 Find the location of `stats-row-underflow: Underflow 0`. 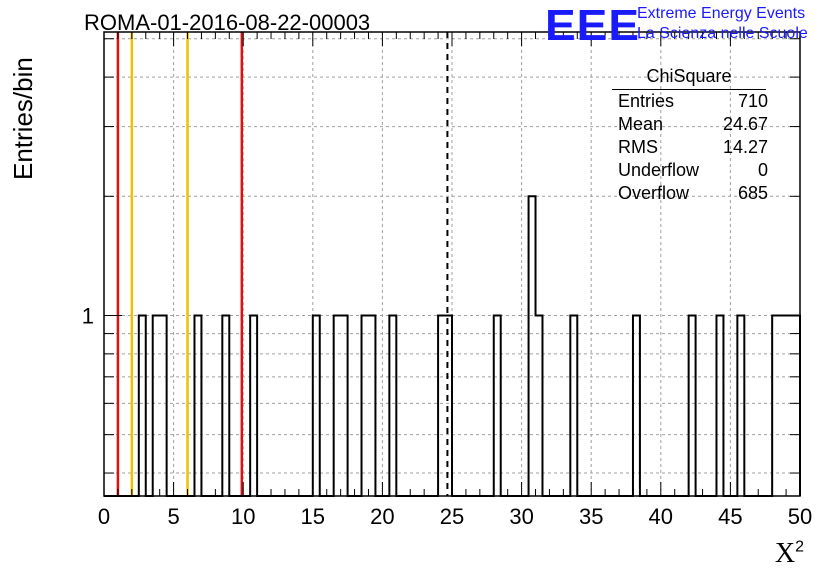

stats-row-underflow: Underflow 0 is located at coordinates (692, 170).